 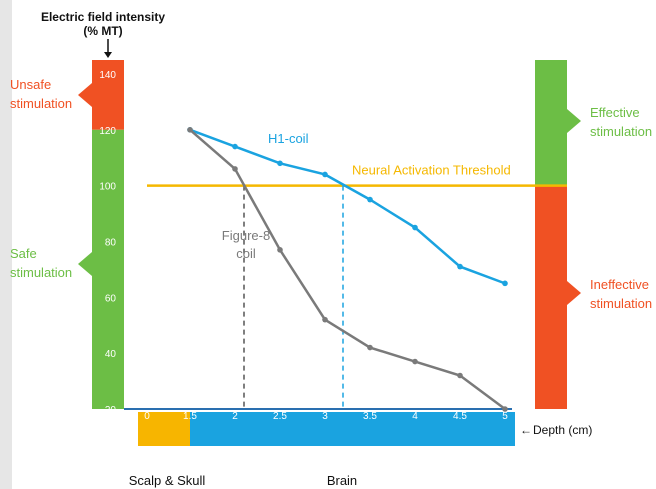 I want to click on x-tick-label: 3, so click(x=325, y=416).